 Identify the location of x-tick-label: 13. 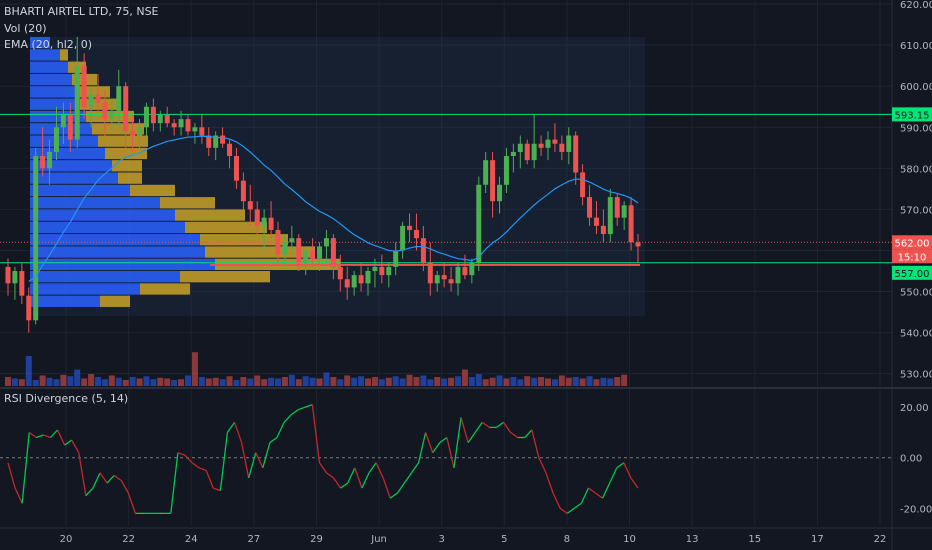
(692, 539).